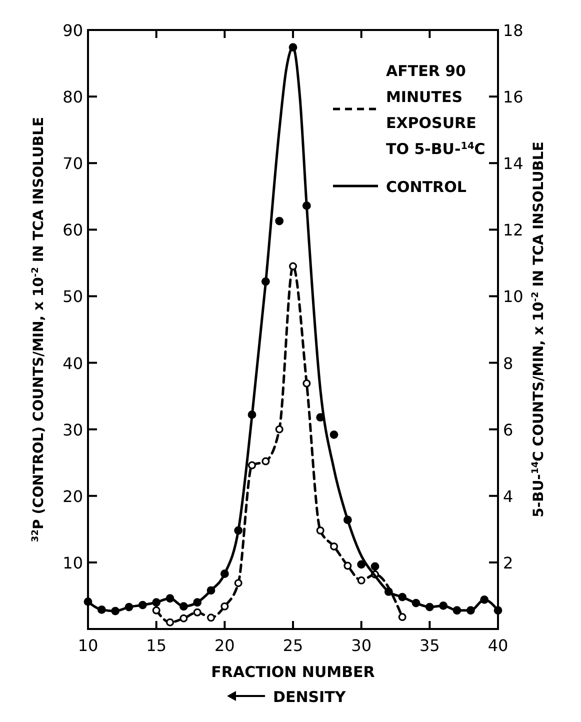  Describe the element at coordinates (498, 645) in the screenshot. I see `x-tick-label: 40` at that location.